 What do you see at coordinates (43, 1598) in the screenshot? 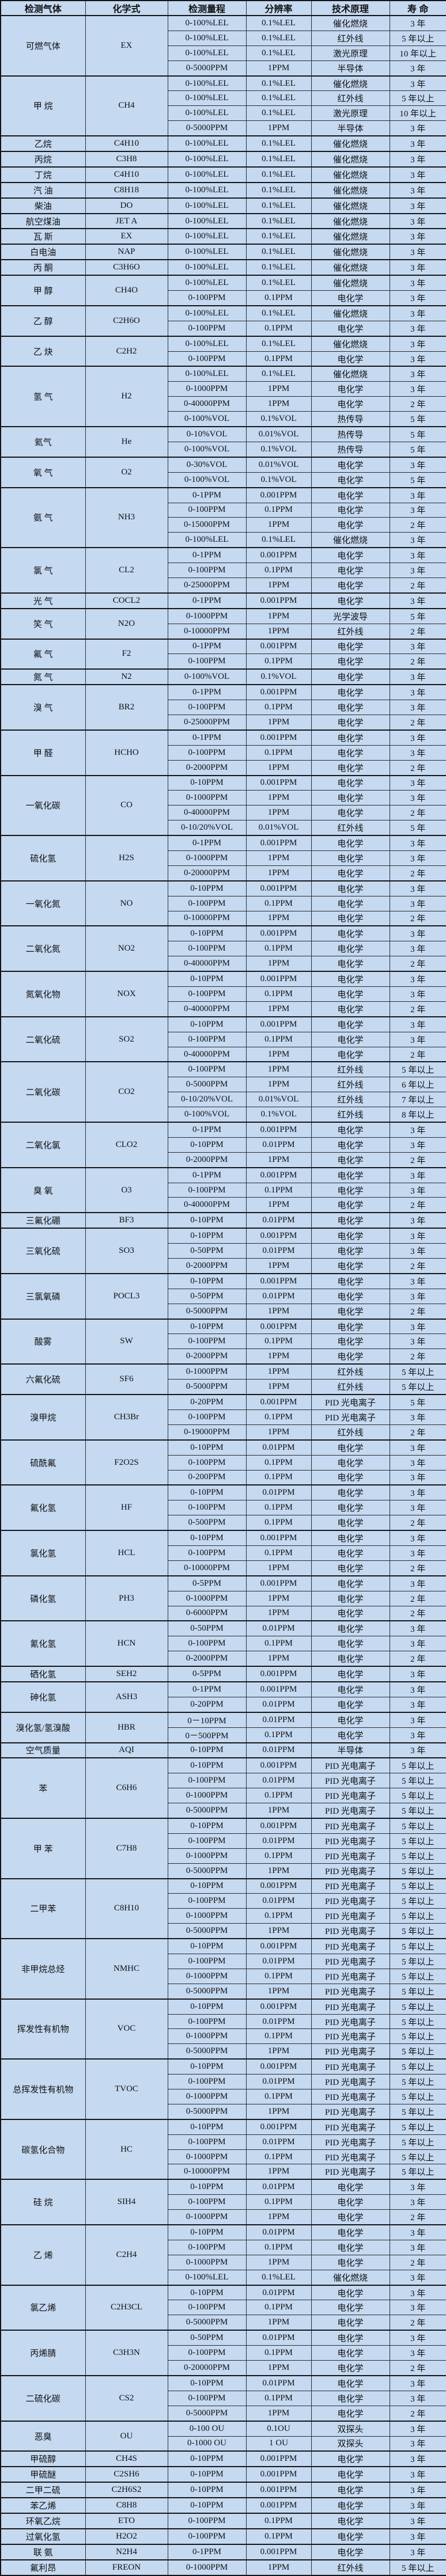
I see `gas-name-cell: 磷化氢` at bounding box center [43, 1598].